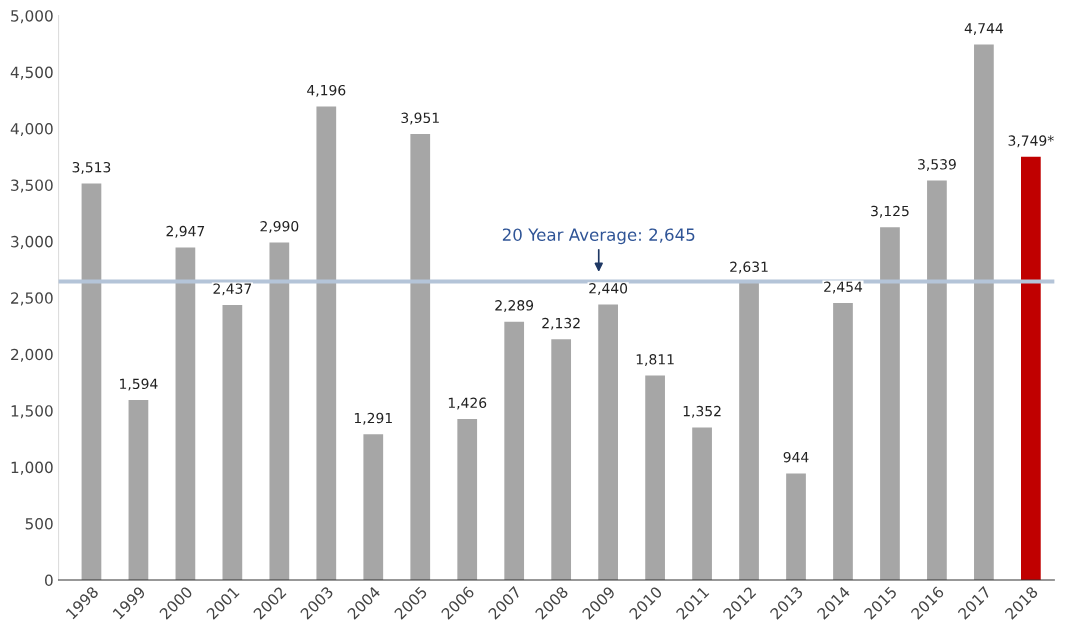 This screenshot has height=627, width=1065. What do you see at coordinates (91, 167) in the screenshot?
I see `data-label: 3,513` at bounding box center [91, 167].